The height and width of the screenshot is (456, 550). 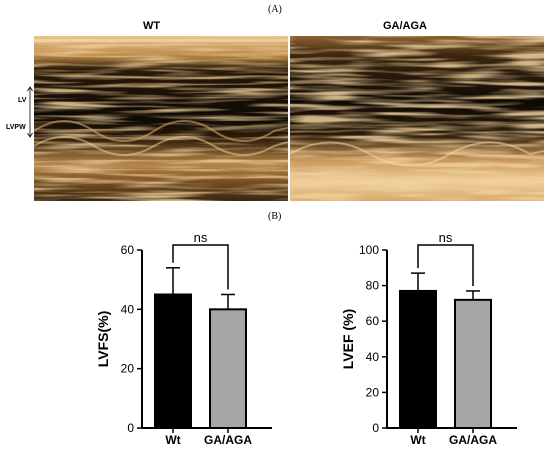 I want to click on lv-arrow-icon, so click(x=30, y=112).